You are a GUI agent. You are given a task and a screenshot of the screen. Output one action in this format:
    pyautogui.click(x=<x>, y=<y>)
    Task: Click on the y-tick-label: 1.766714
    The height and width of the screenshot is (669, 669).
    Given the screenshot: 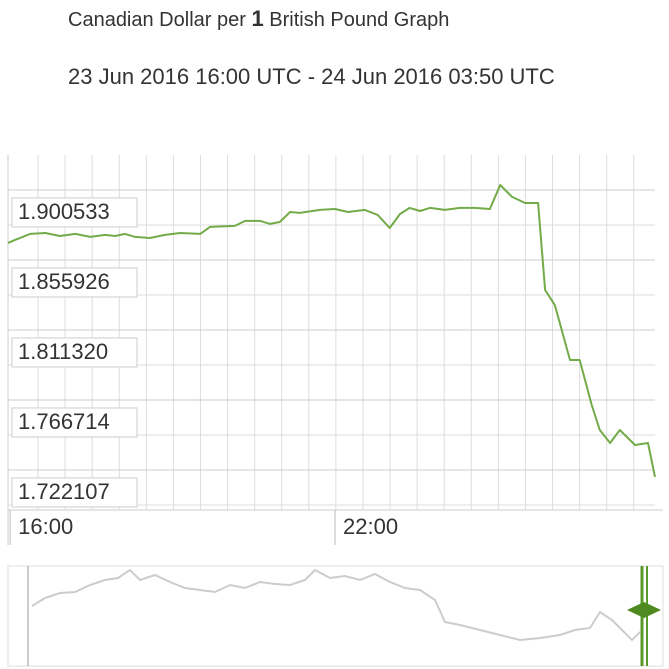 What is the action you would take?
    pyautogui.click(x=64, y=421)
    